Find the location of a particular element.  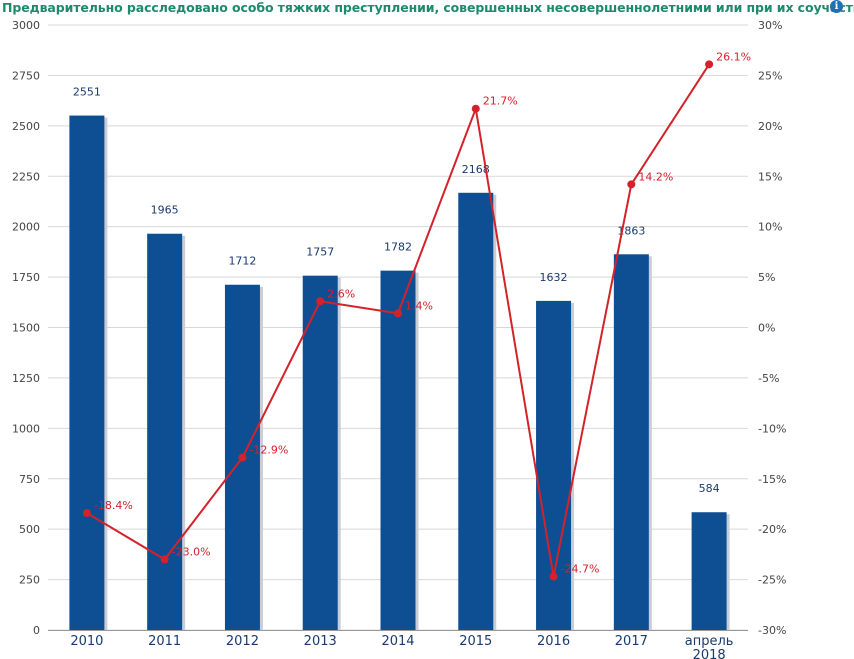

bar-value-label: 1632 is located at coordinates (554, 277).